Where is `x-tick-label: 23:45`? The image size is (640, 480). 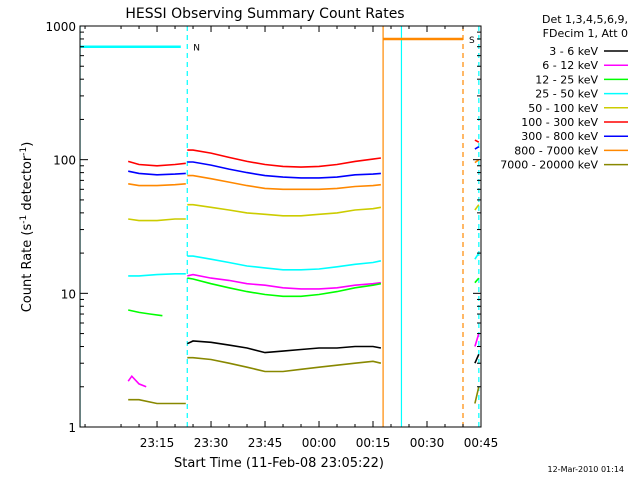
x-tick-label: 23:45 is located at coordinates (265, 443).